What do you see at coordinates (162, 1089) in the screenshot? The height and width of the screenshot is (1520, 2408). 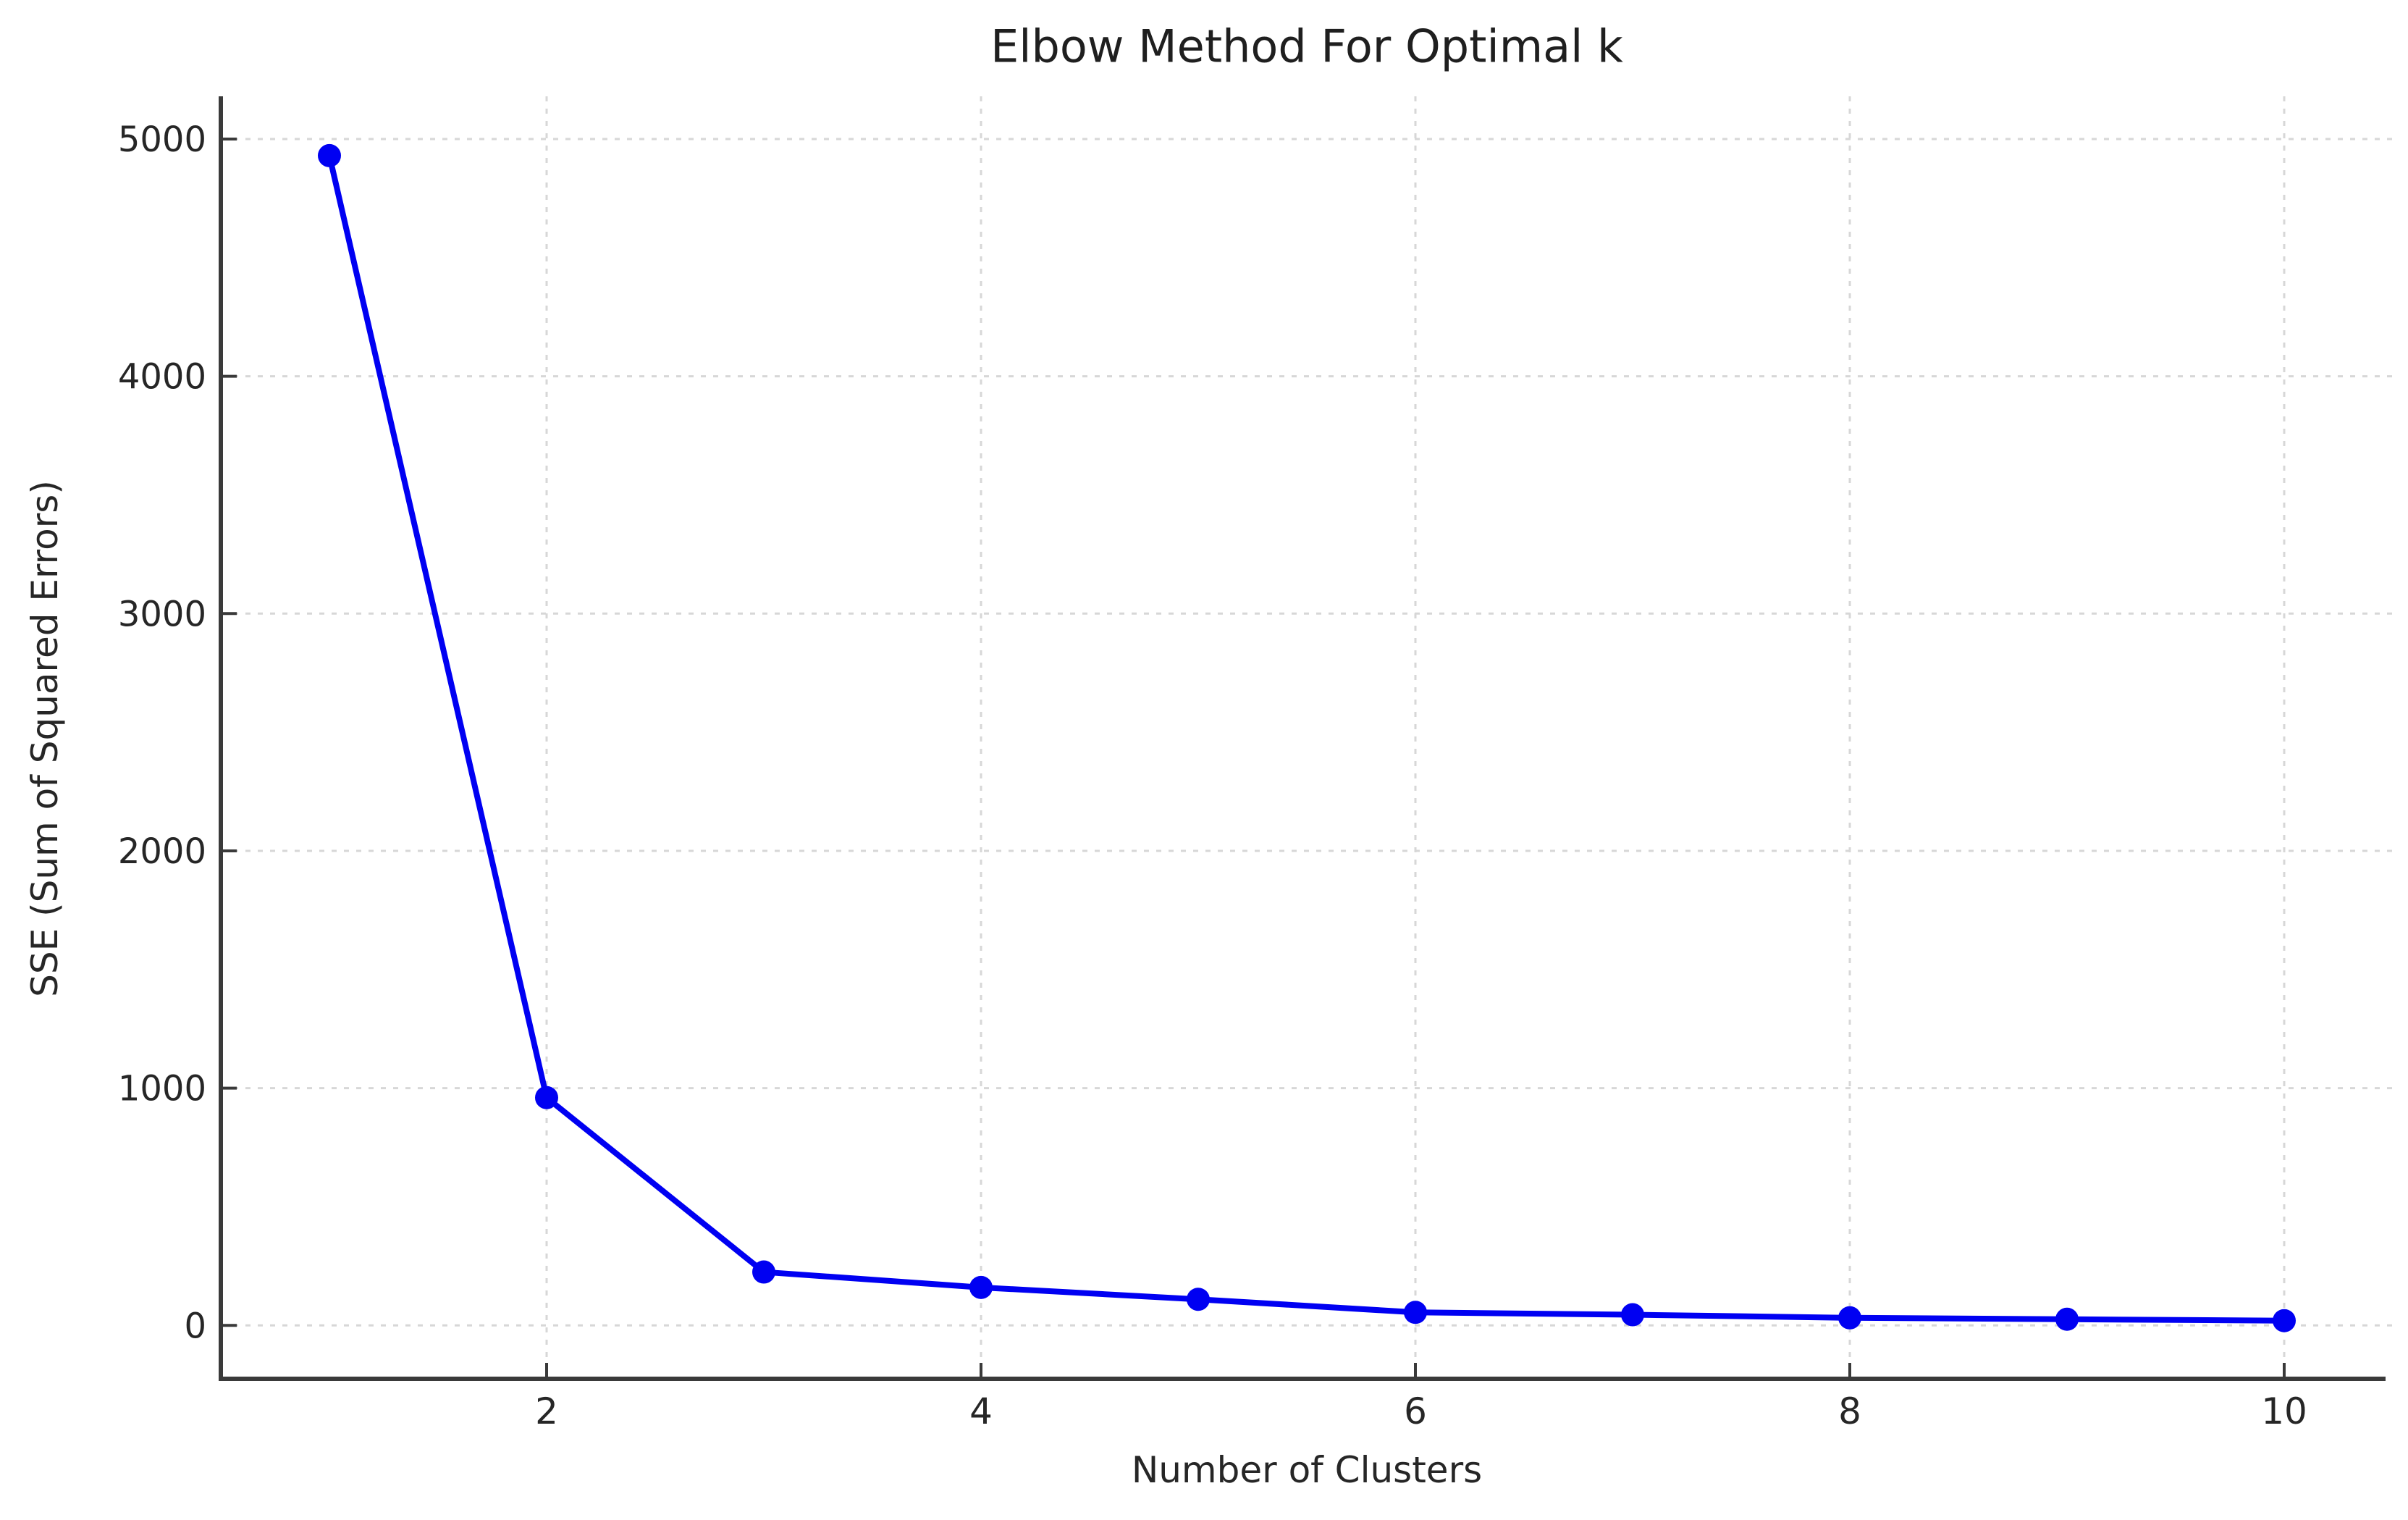 I see `y-tick-label: 1000` at bounding box center [162, 1089].